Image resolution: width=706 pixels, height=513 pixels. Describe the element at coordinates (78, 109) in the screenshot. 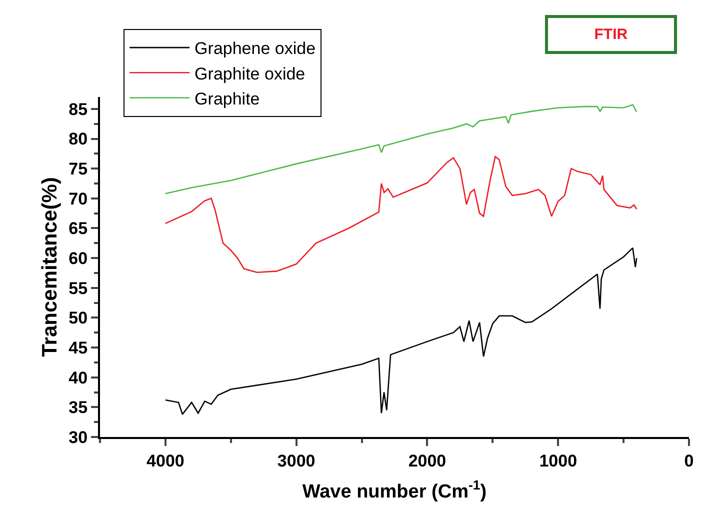

I see `y-tick-label: 85` at that location.